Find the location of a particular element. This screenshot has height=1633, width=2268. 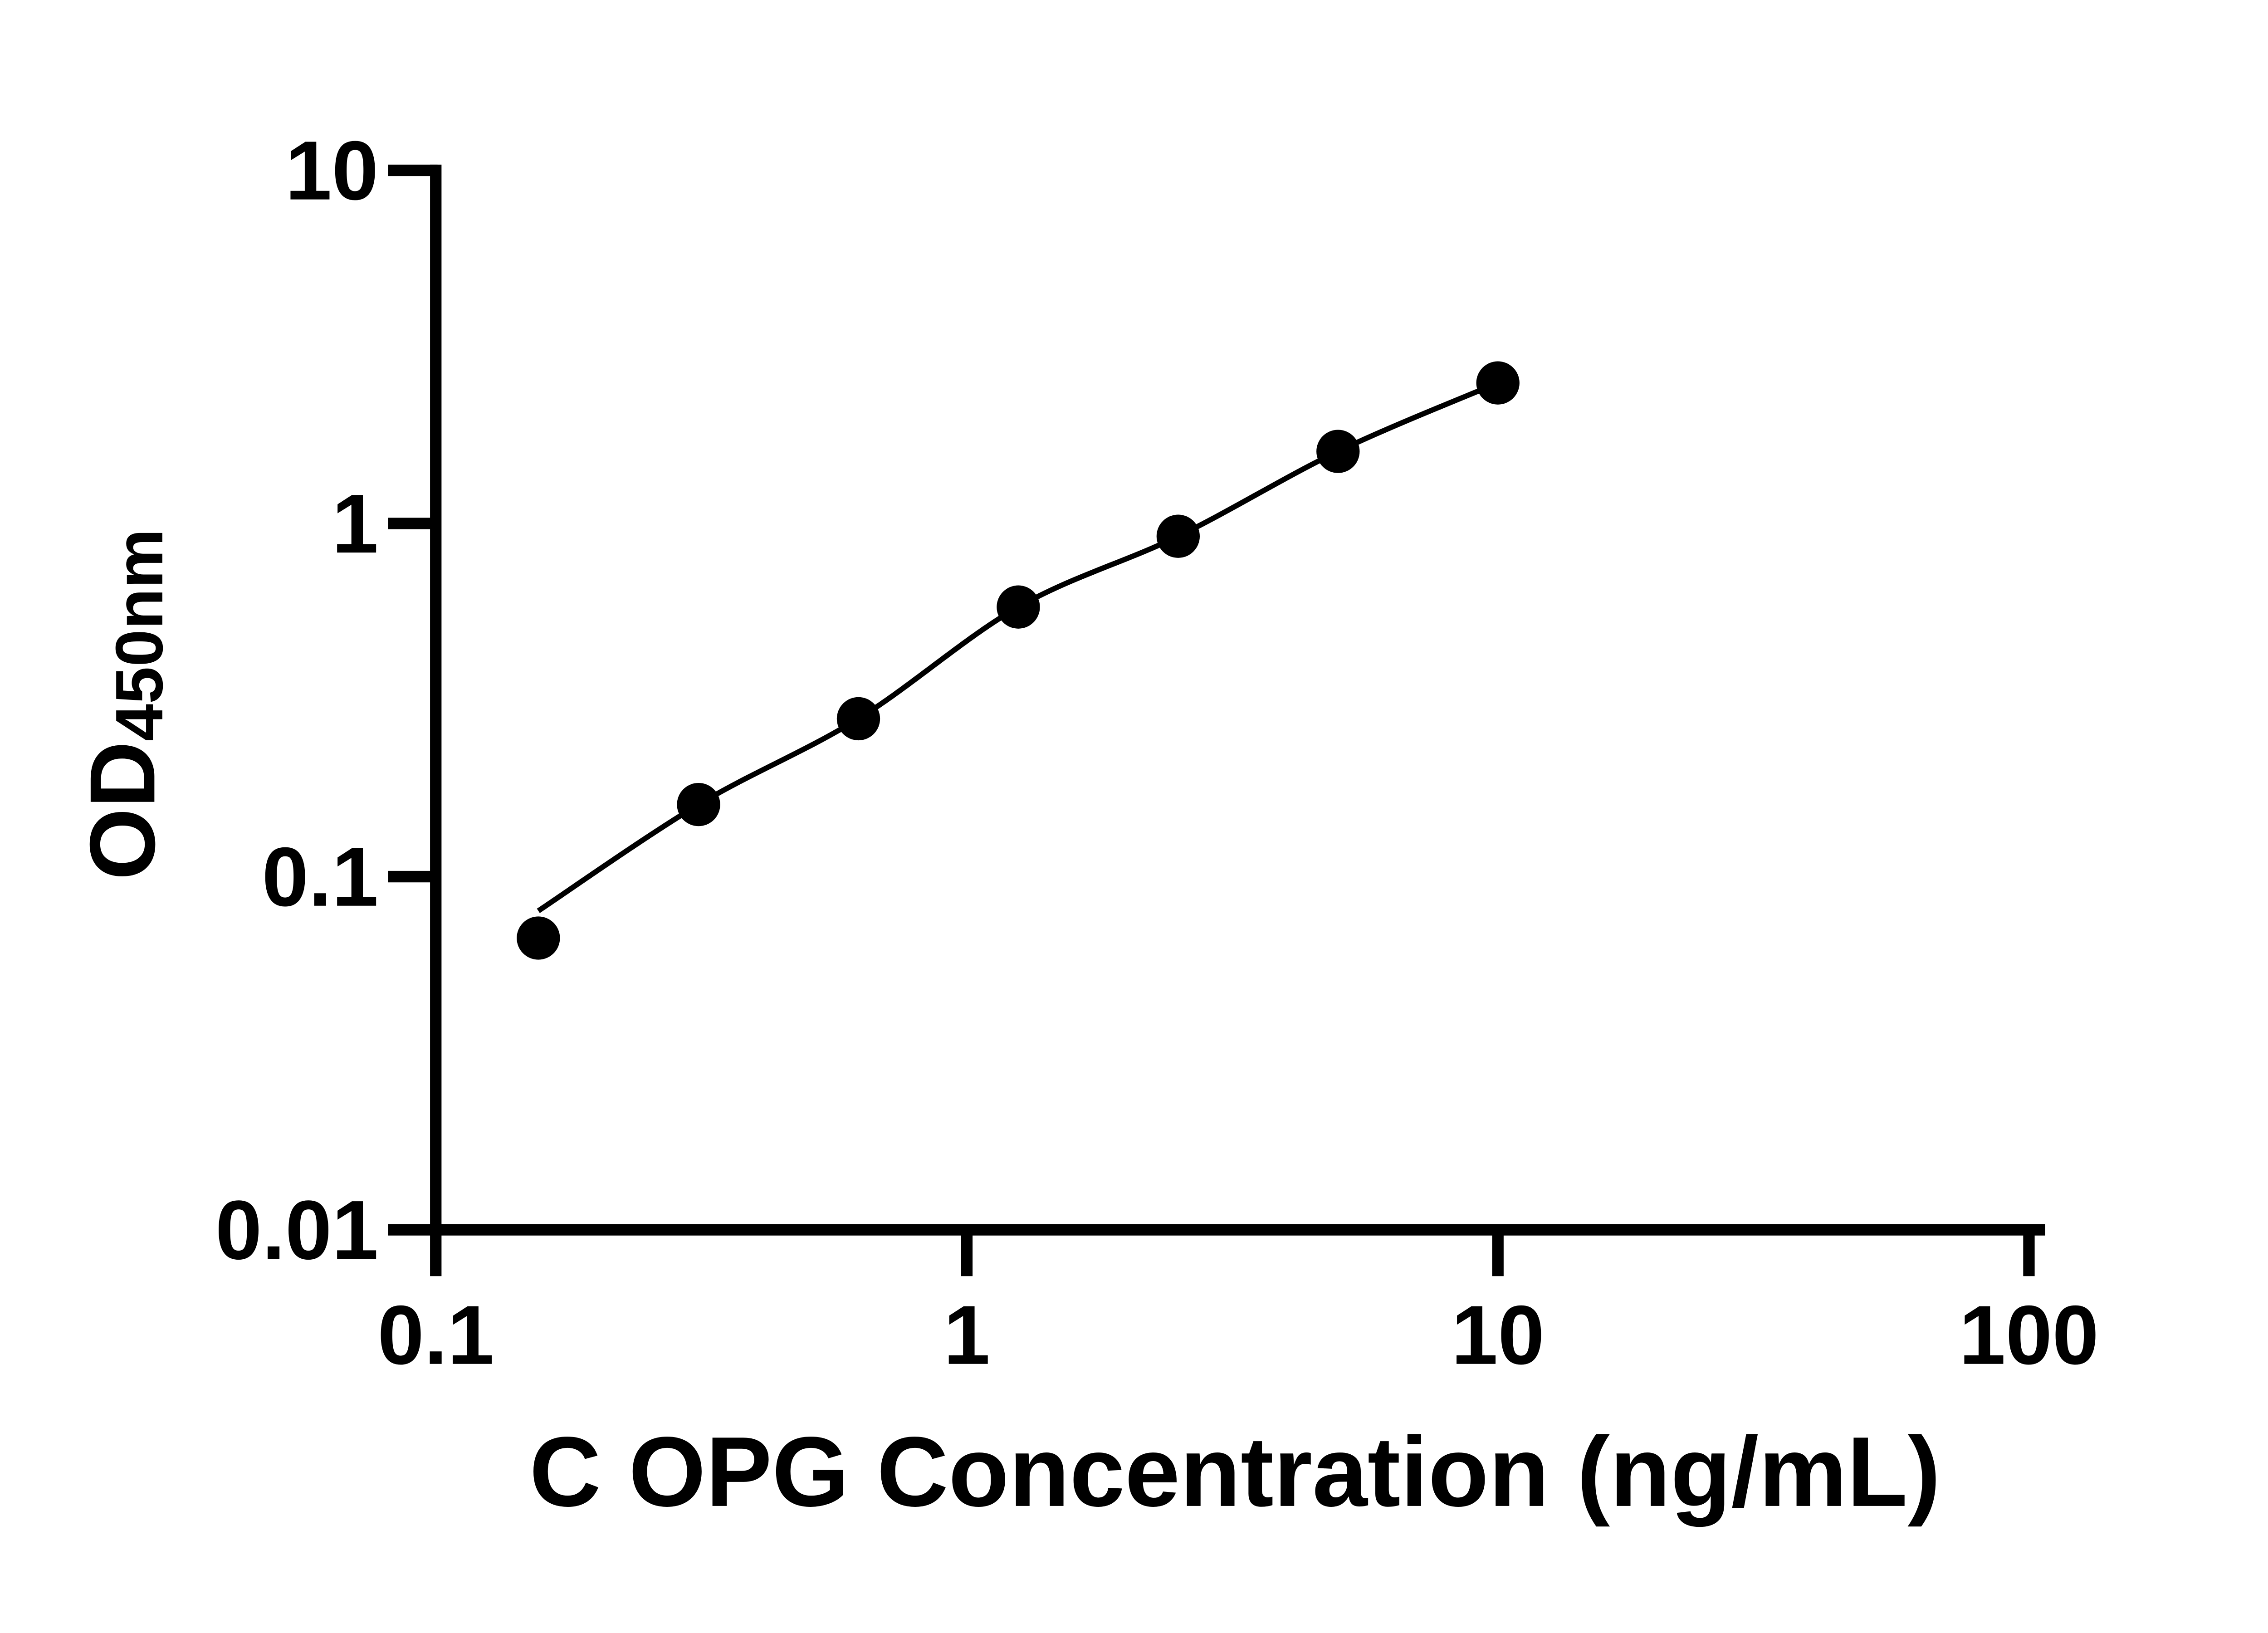

x-tick-label: 10 is located at coordinates (1498, 1335).